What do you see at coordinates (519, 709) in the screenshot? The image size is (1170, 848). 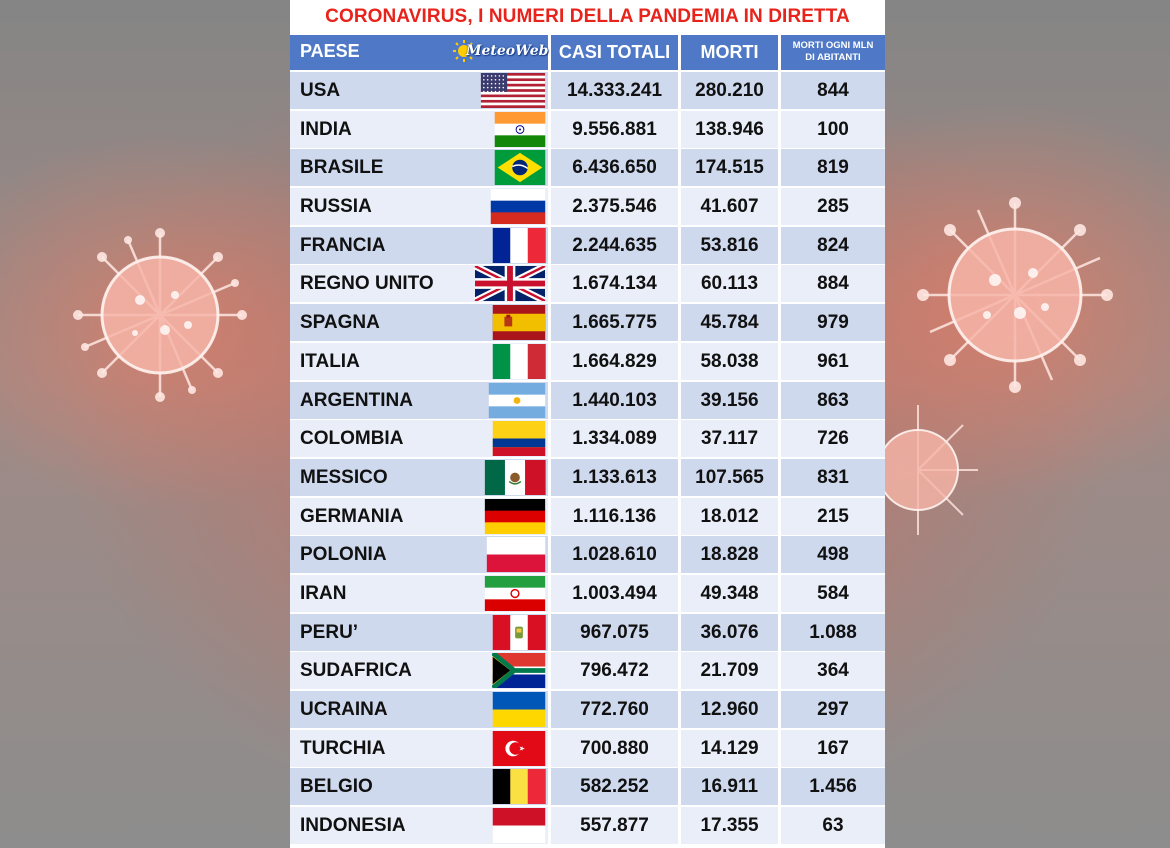 I see `ukraine-flag-icon` at bounding box center [519, 709].